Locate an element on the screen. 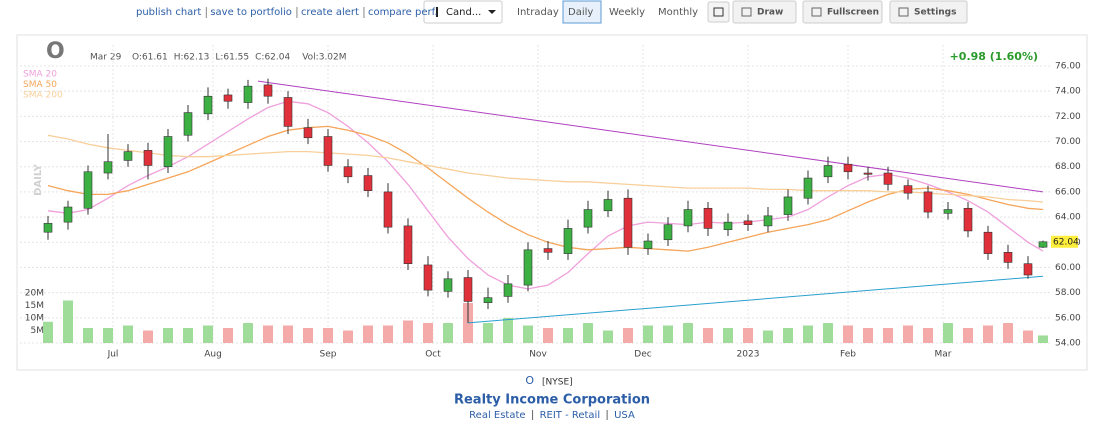 The image size is (1105, 427). toolbar-link: save to portfolio is located at coordinates (251, 12).